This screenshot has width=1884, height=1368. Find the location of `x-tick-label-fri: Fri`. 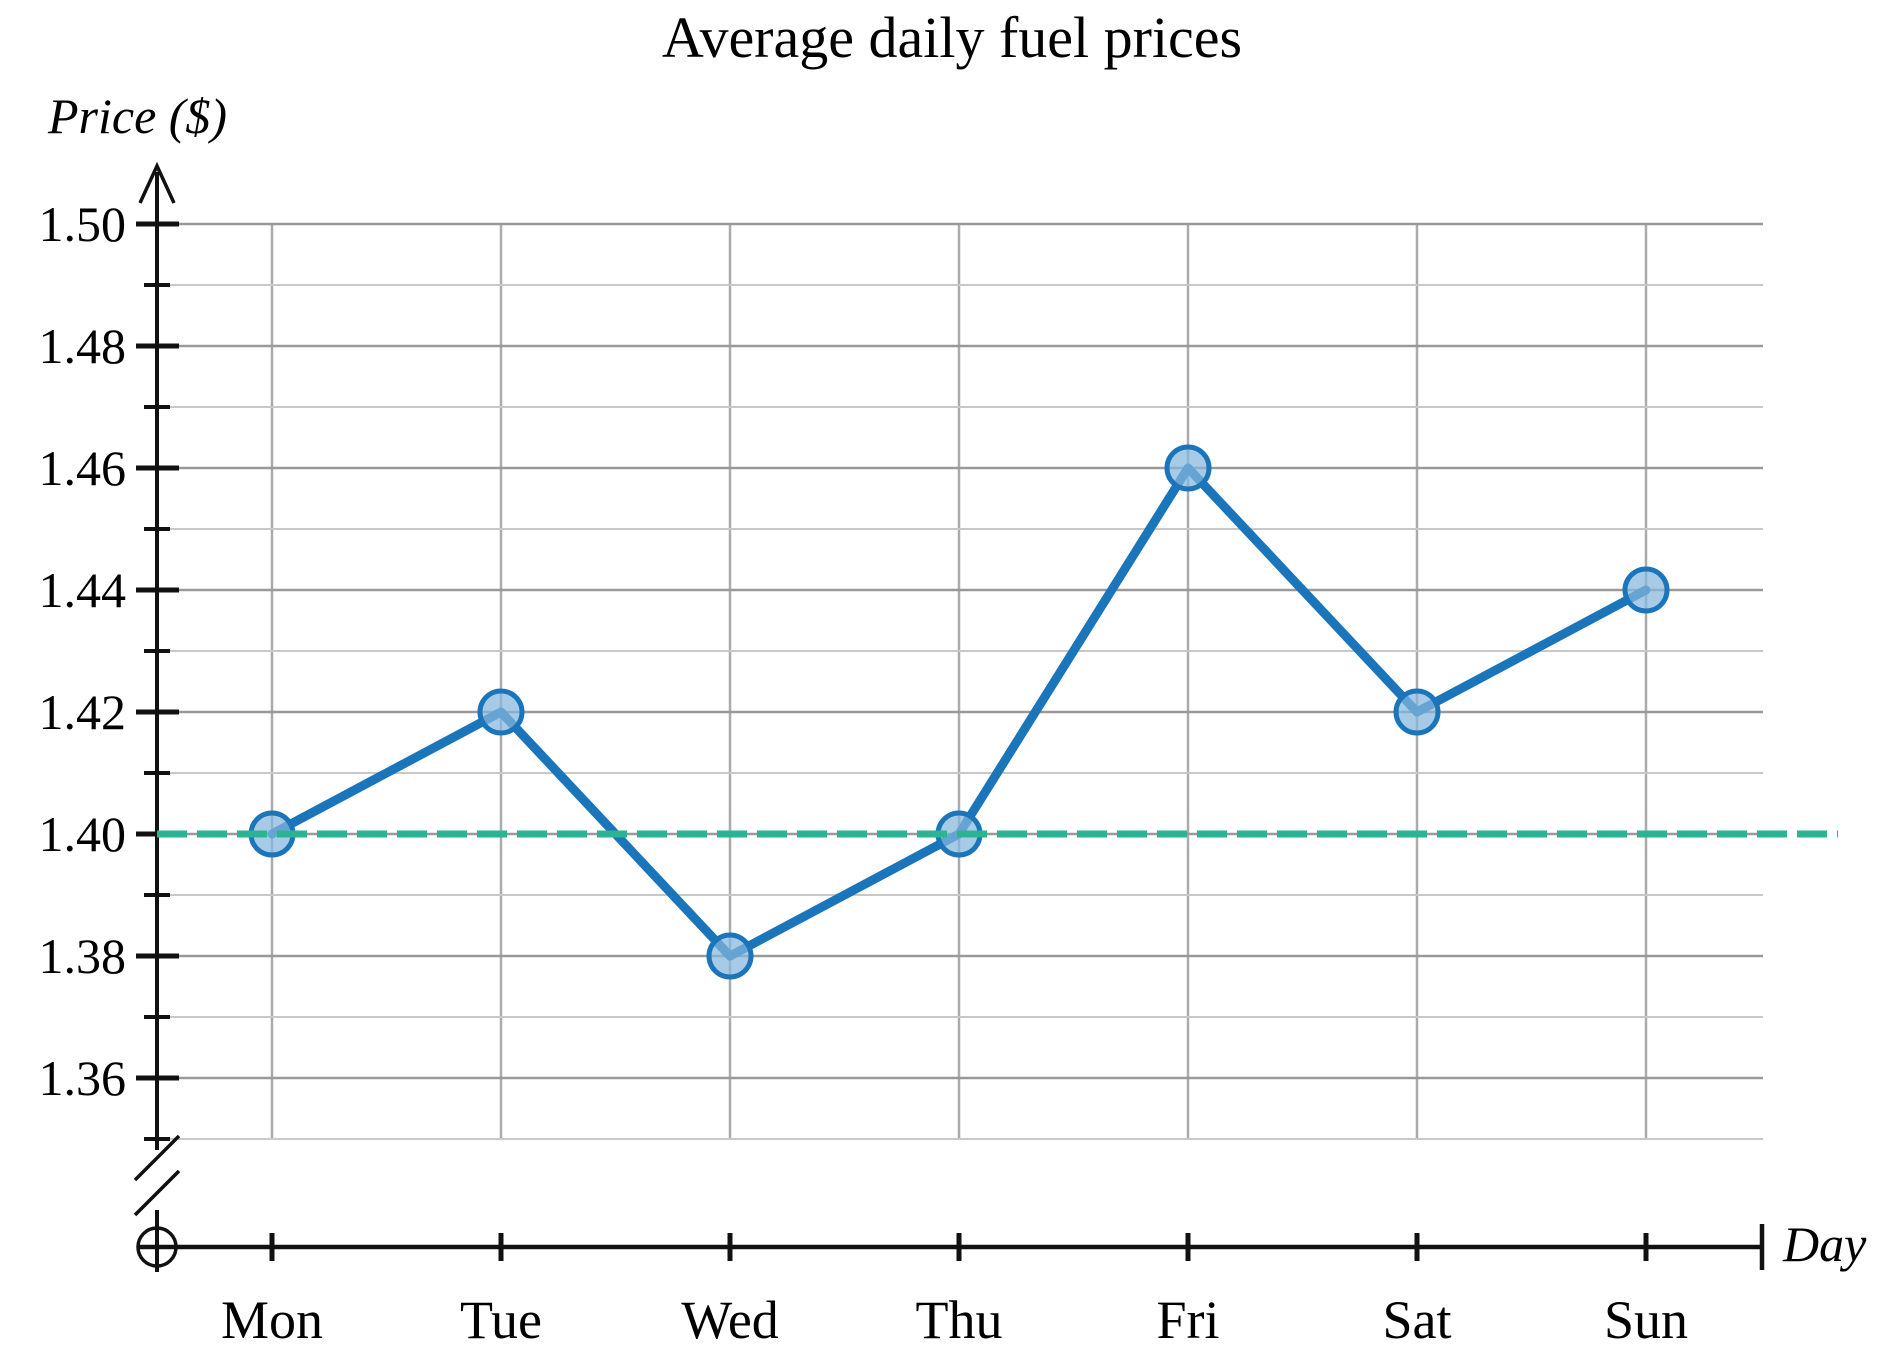

x-tick-label-fri: Fri is located at coordinates (1187, 1320).